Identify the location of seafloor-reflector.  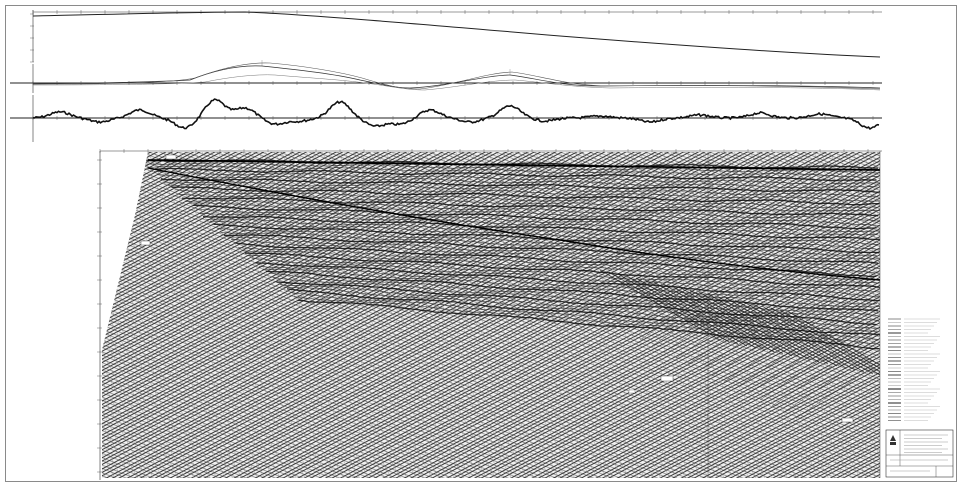
(513, 165).